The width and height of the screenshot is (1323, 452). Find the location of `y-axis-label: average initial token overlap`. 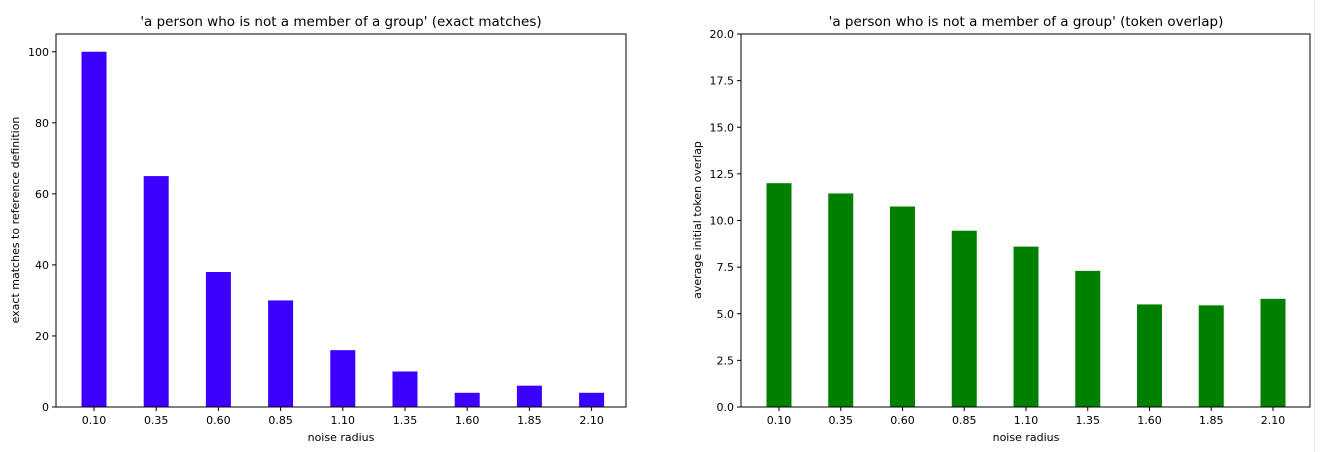

y-axis-label: average initial token overlap is located at coordinates (697, 220).